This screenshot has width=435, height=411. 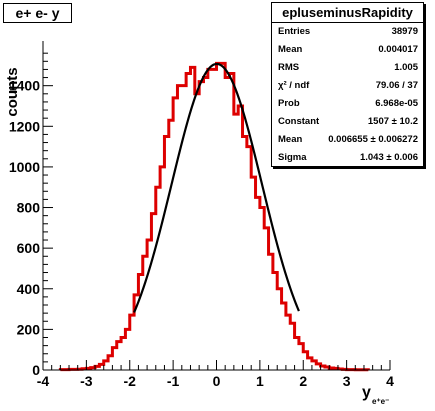 What do you see at coordinates (260, 381) in the screenshot?
I see `x-tick-label: 1` at bounding box center [260, 381].